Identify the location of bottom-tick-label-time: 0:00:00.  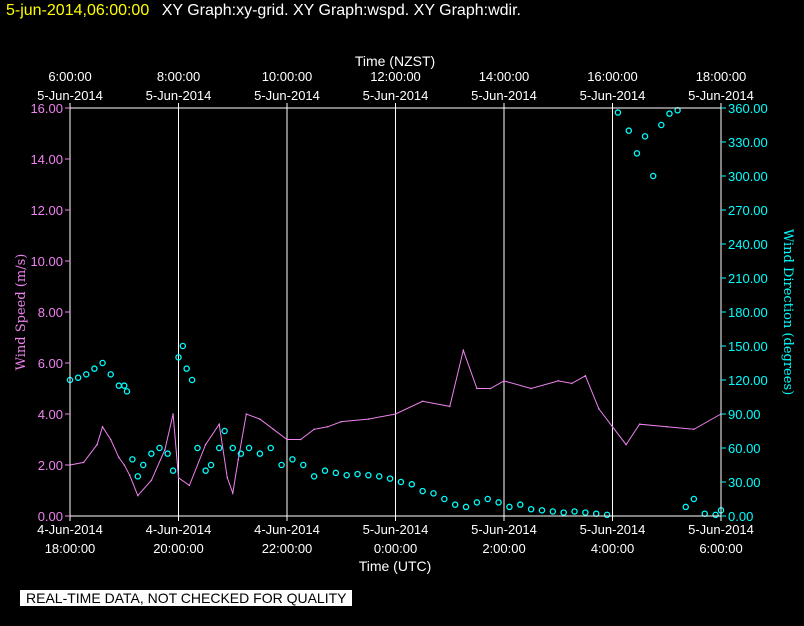
(395, 548).